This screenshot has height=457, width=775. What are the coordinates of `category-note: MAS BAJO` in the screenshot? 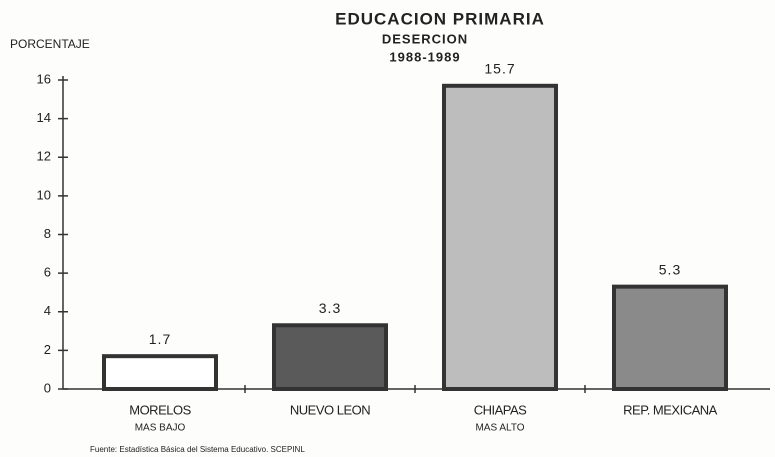 It's located at (160, 428).